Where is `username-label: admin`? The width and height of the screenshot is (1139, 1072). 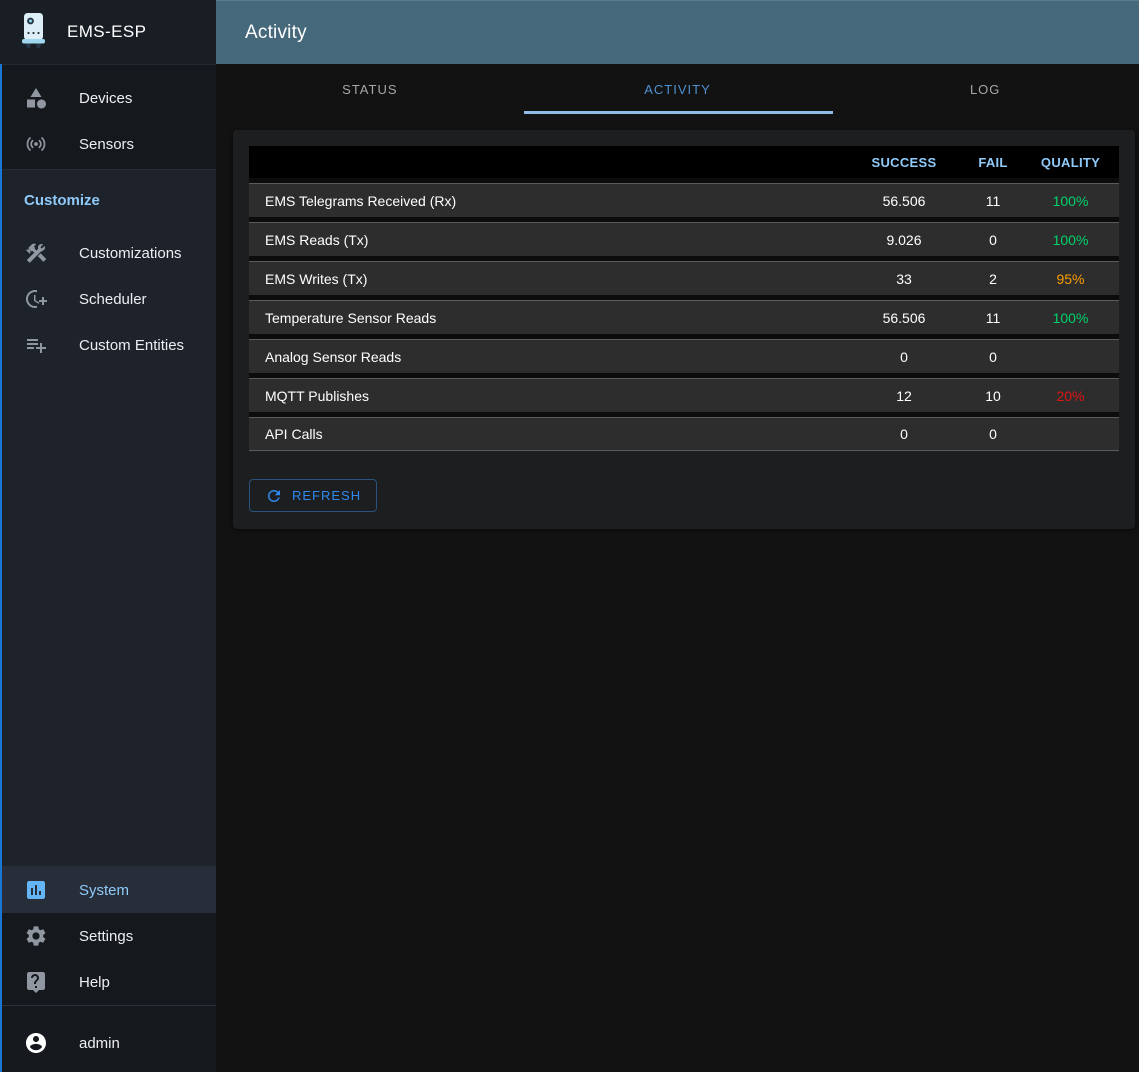
username-label: admin is located at coordinates (99, 1043).